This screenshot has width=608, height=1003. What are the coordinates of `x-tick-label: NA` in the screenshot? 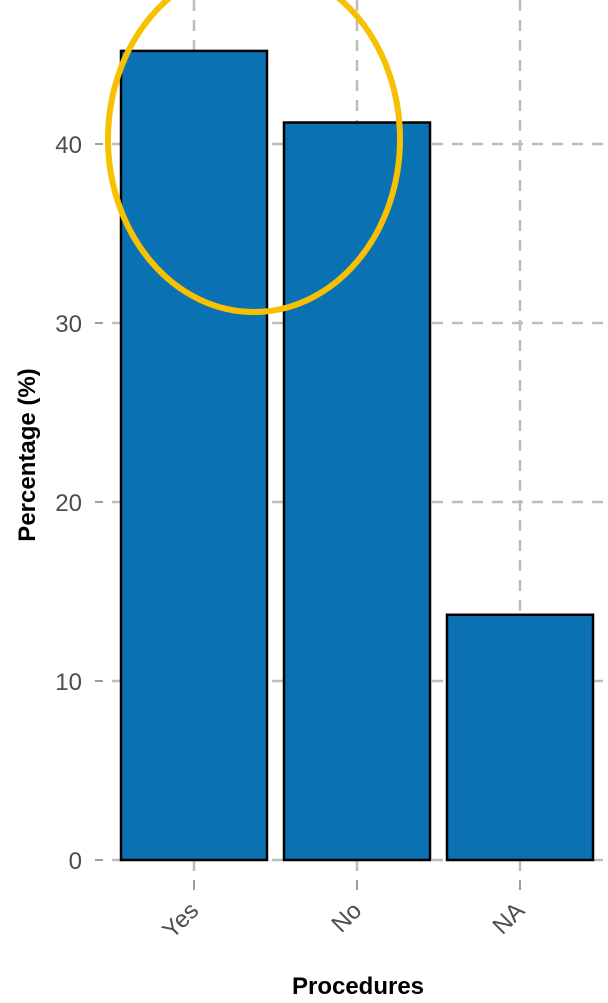 It's located at (509, 918).